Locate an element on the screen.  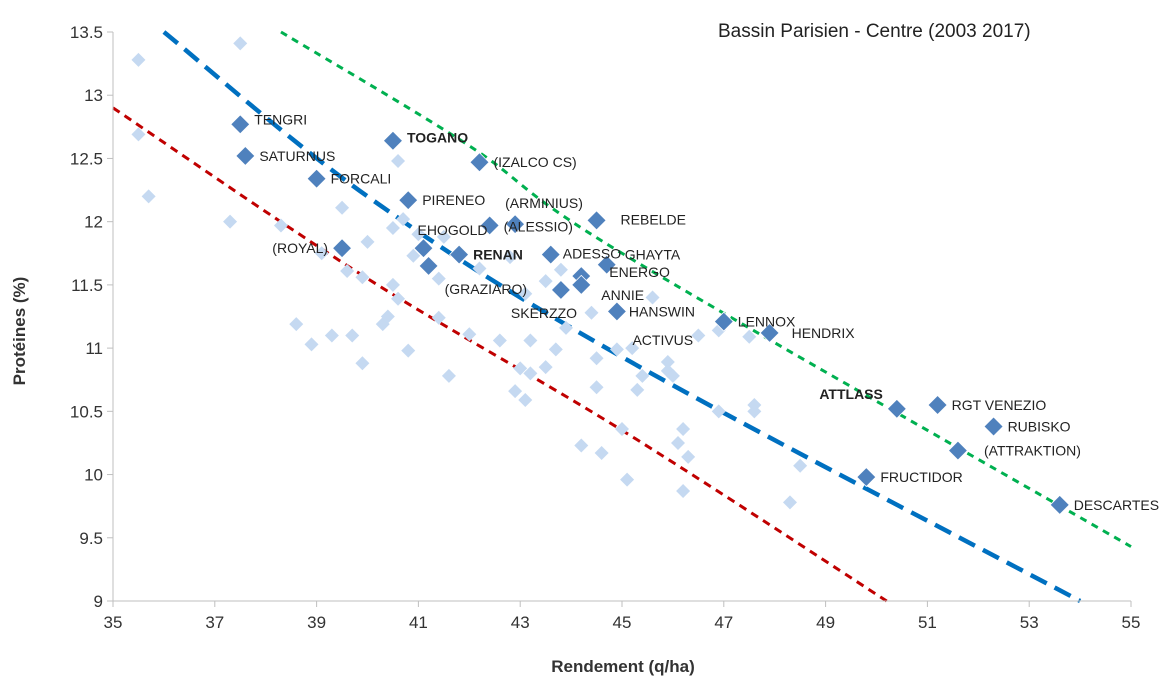
point-label: PIRENEO is located at coordinates (453, 200).